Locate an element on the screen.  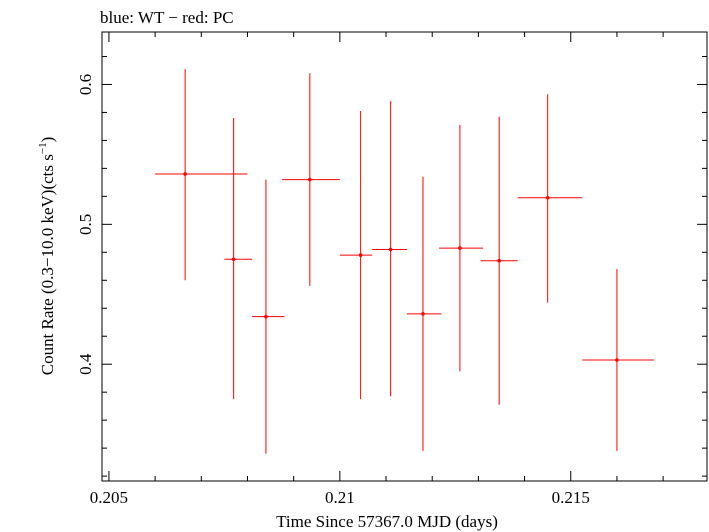
y-tick-label: 0.4 is located at coordinates (85, 364).